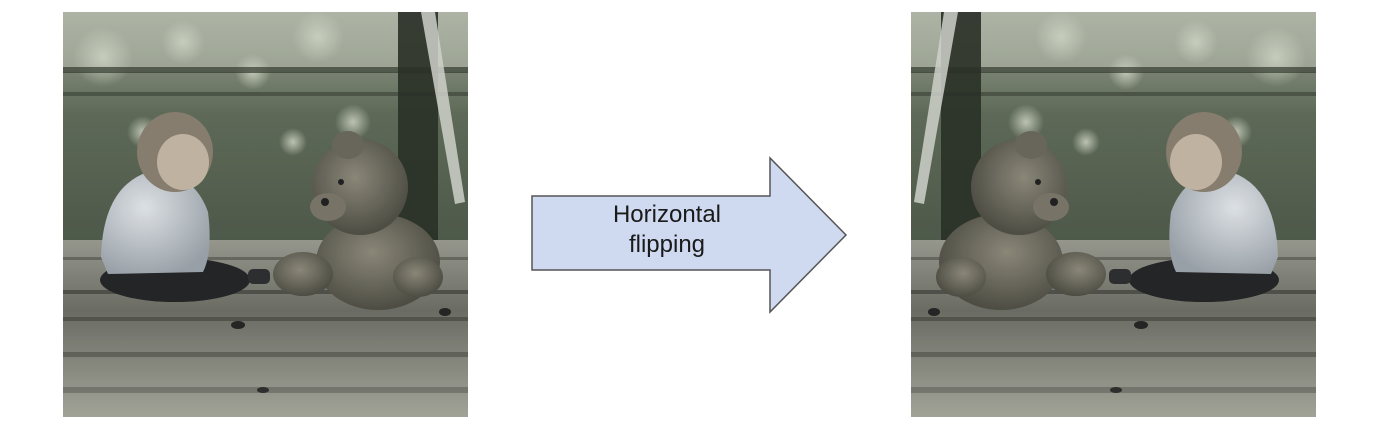 Image resolution: width=1381 pixels, height=431 pixels. I want to click on flip-arrow-shape, so click(689, 235).